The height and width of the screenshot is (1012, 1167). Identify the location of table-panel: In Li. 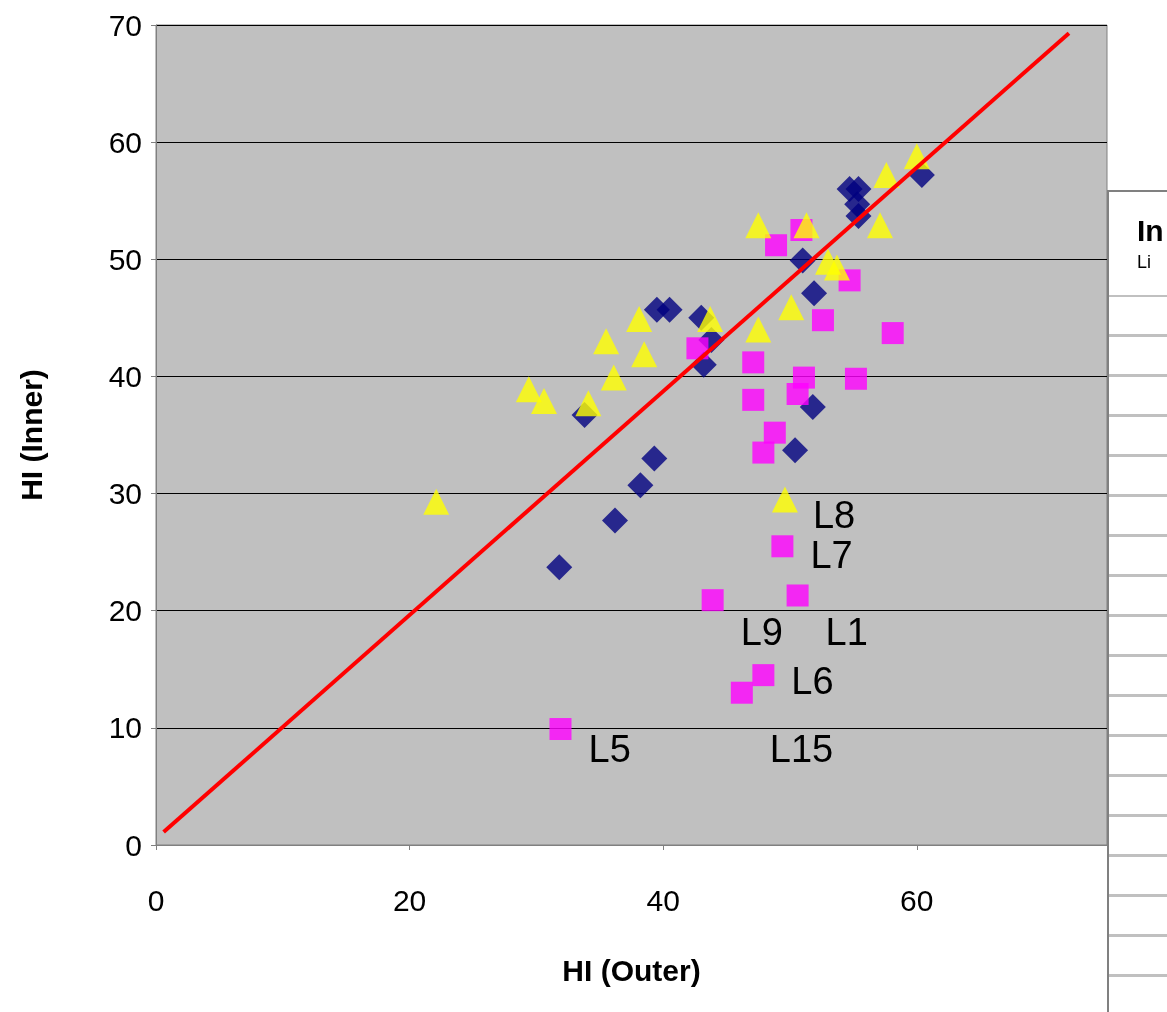
(1137, 601).